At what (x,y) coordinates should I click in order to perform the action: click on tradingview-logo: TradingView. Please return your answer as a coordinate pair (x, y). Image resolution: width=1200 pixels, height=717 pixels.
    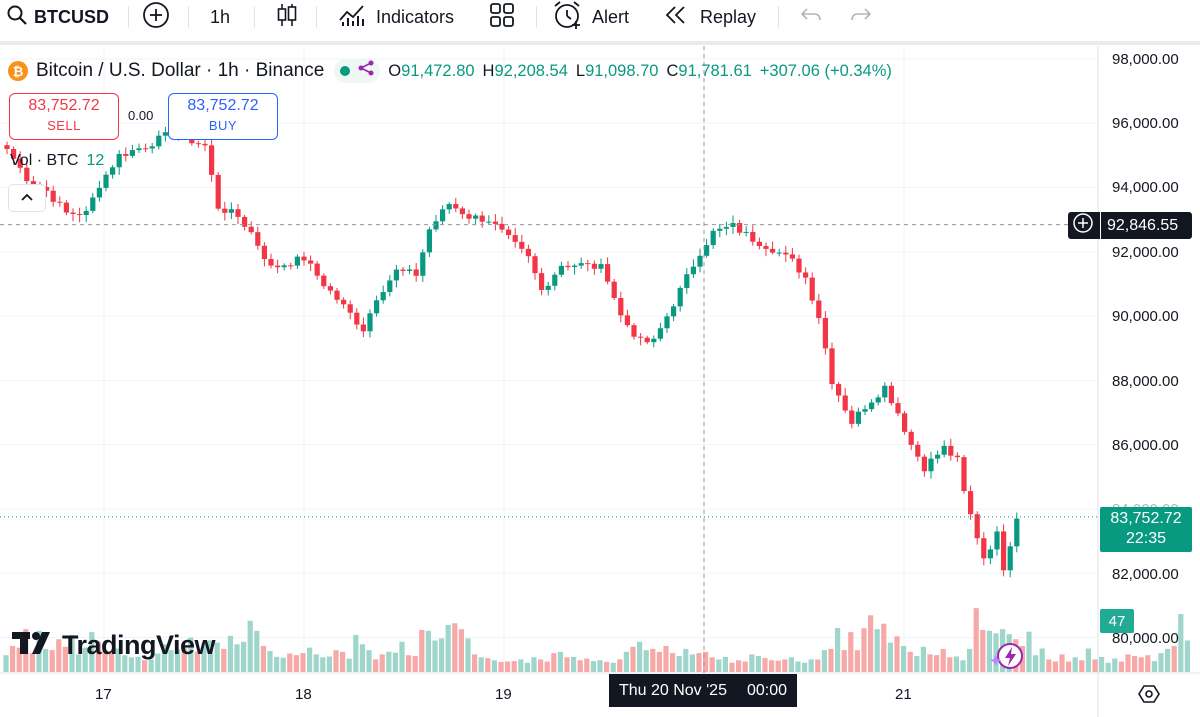
    Looking at the image, I should click on (114, 645).